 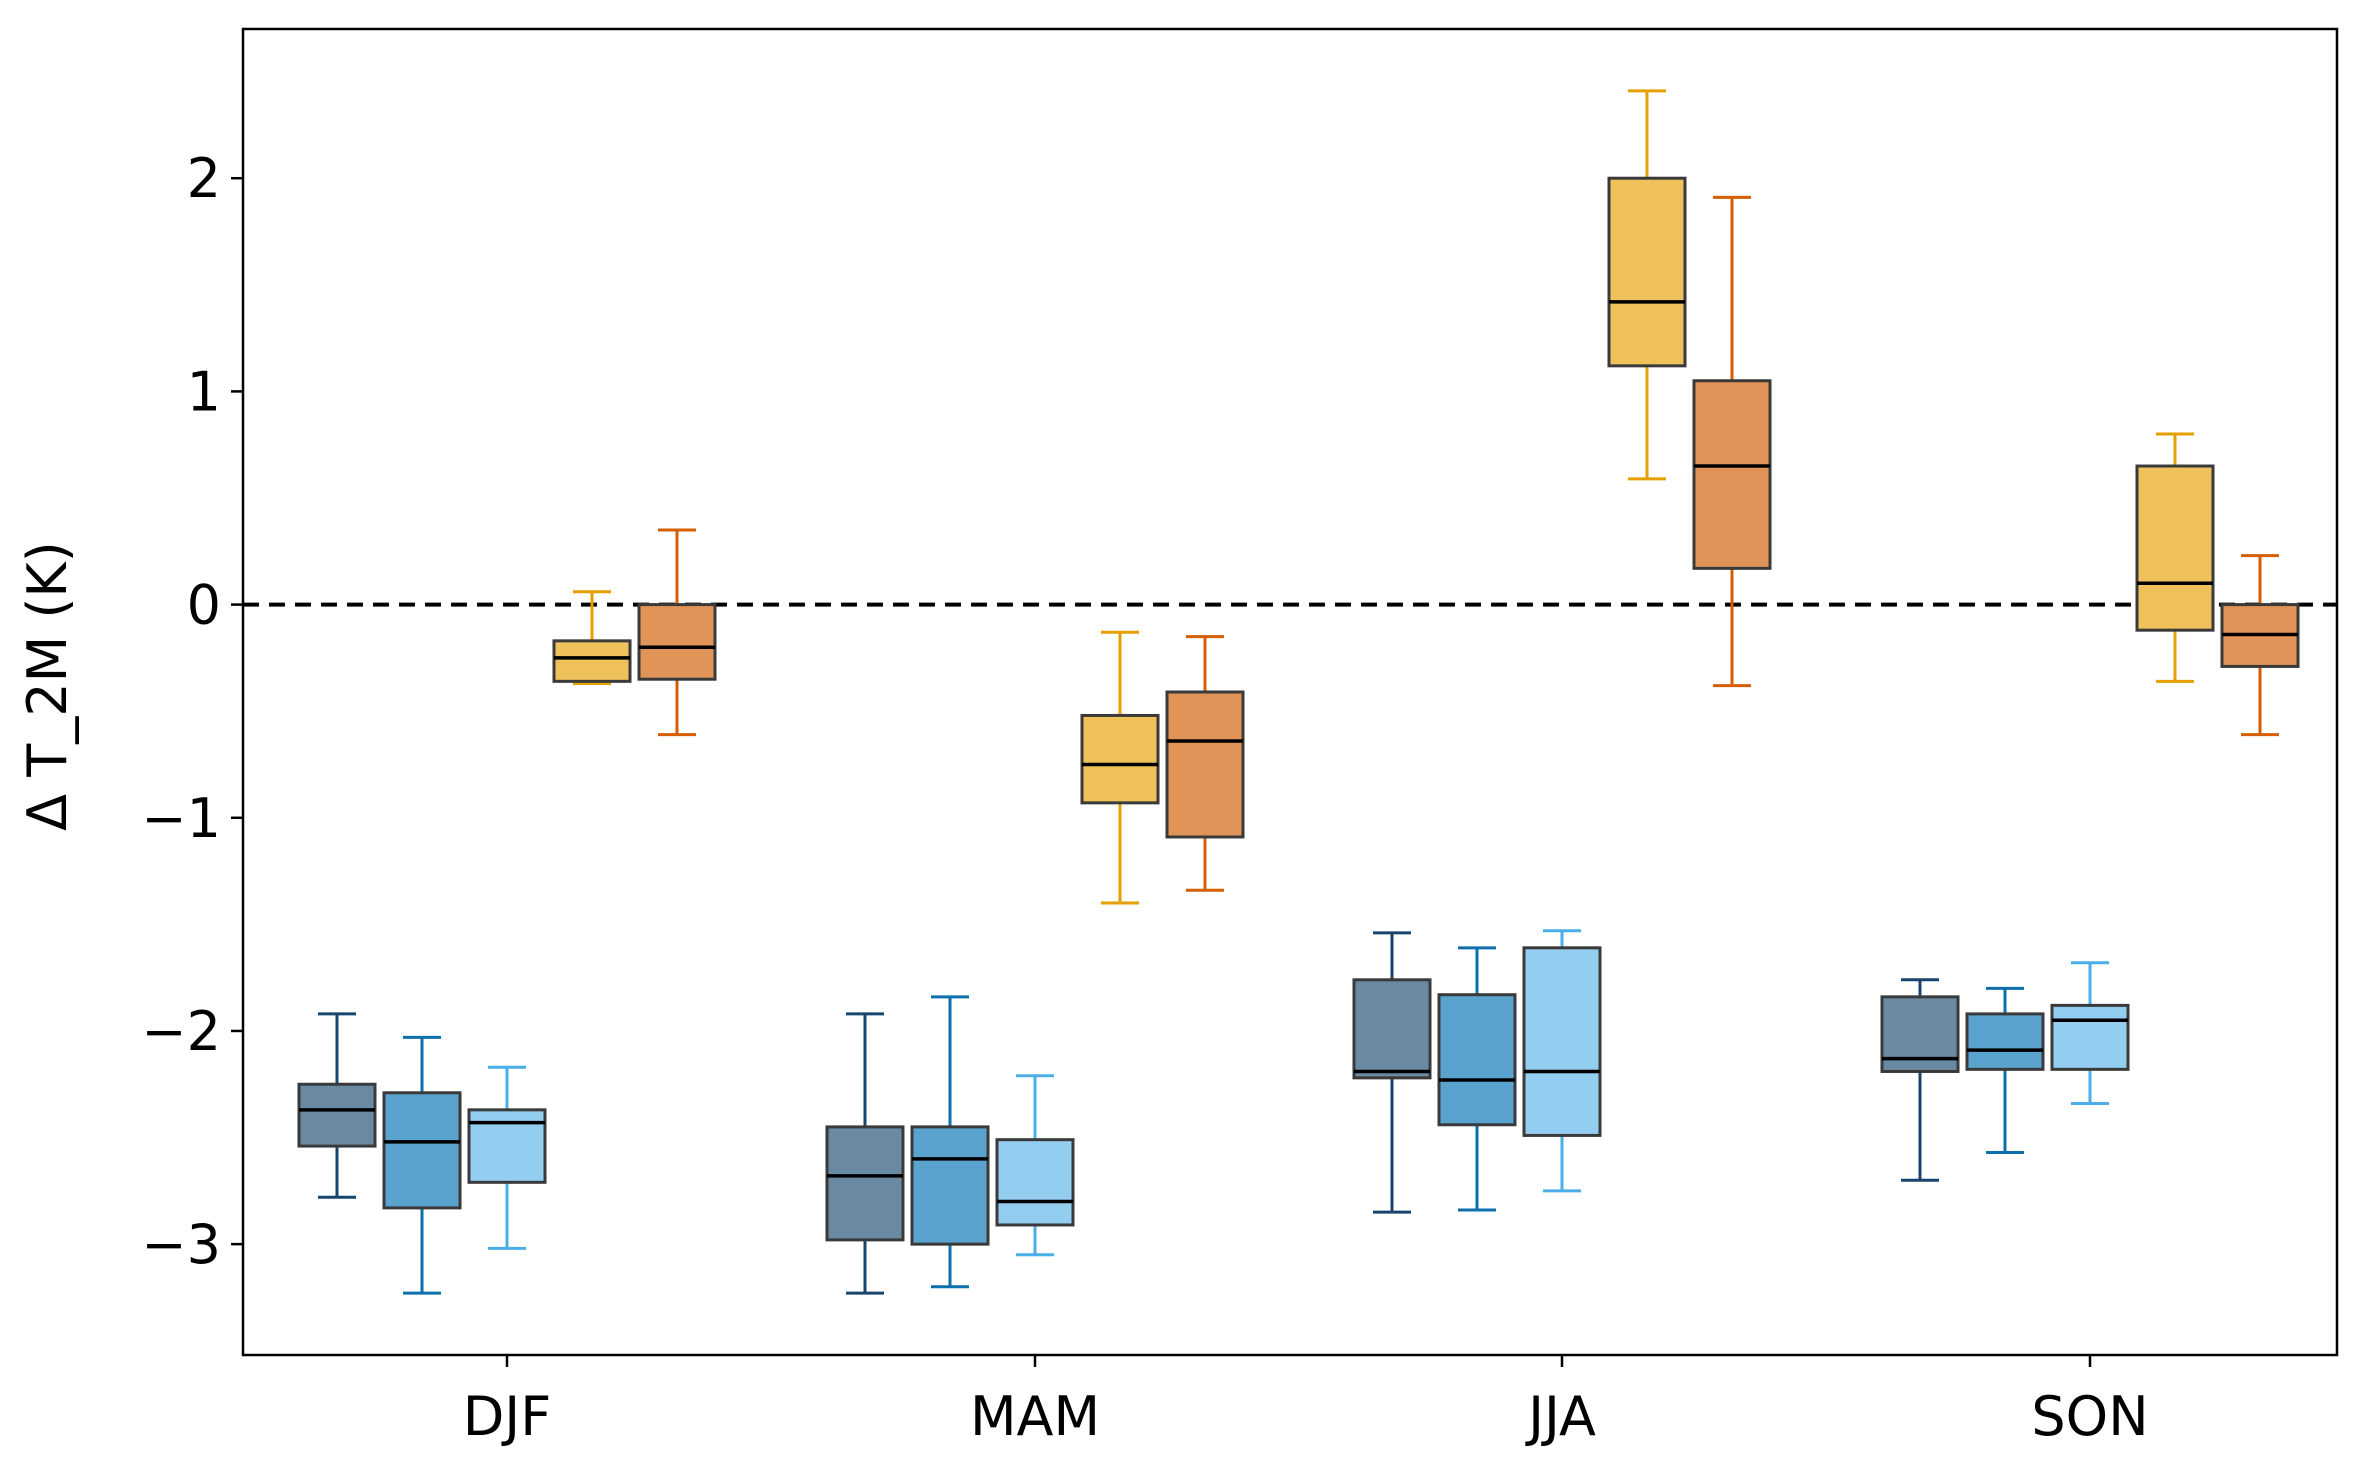 I want to click on y-tick-label: −2, so click(x=181, y=1031).